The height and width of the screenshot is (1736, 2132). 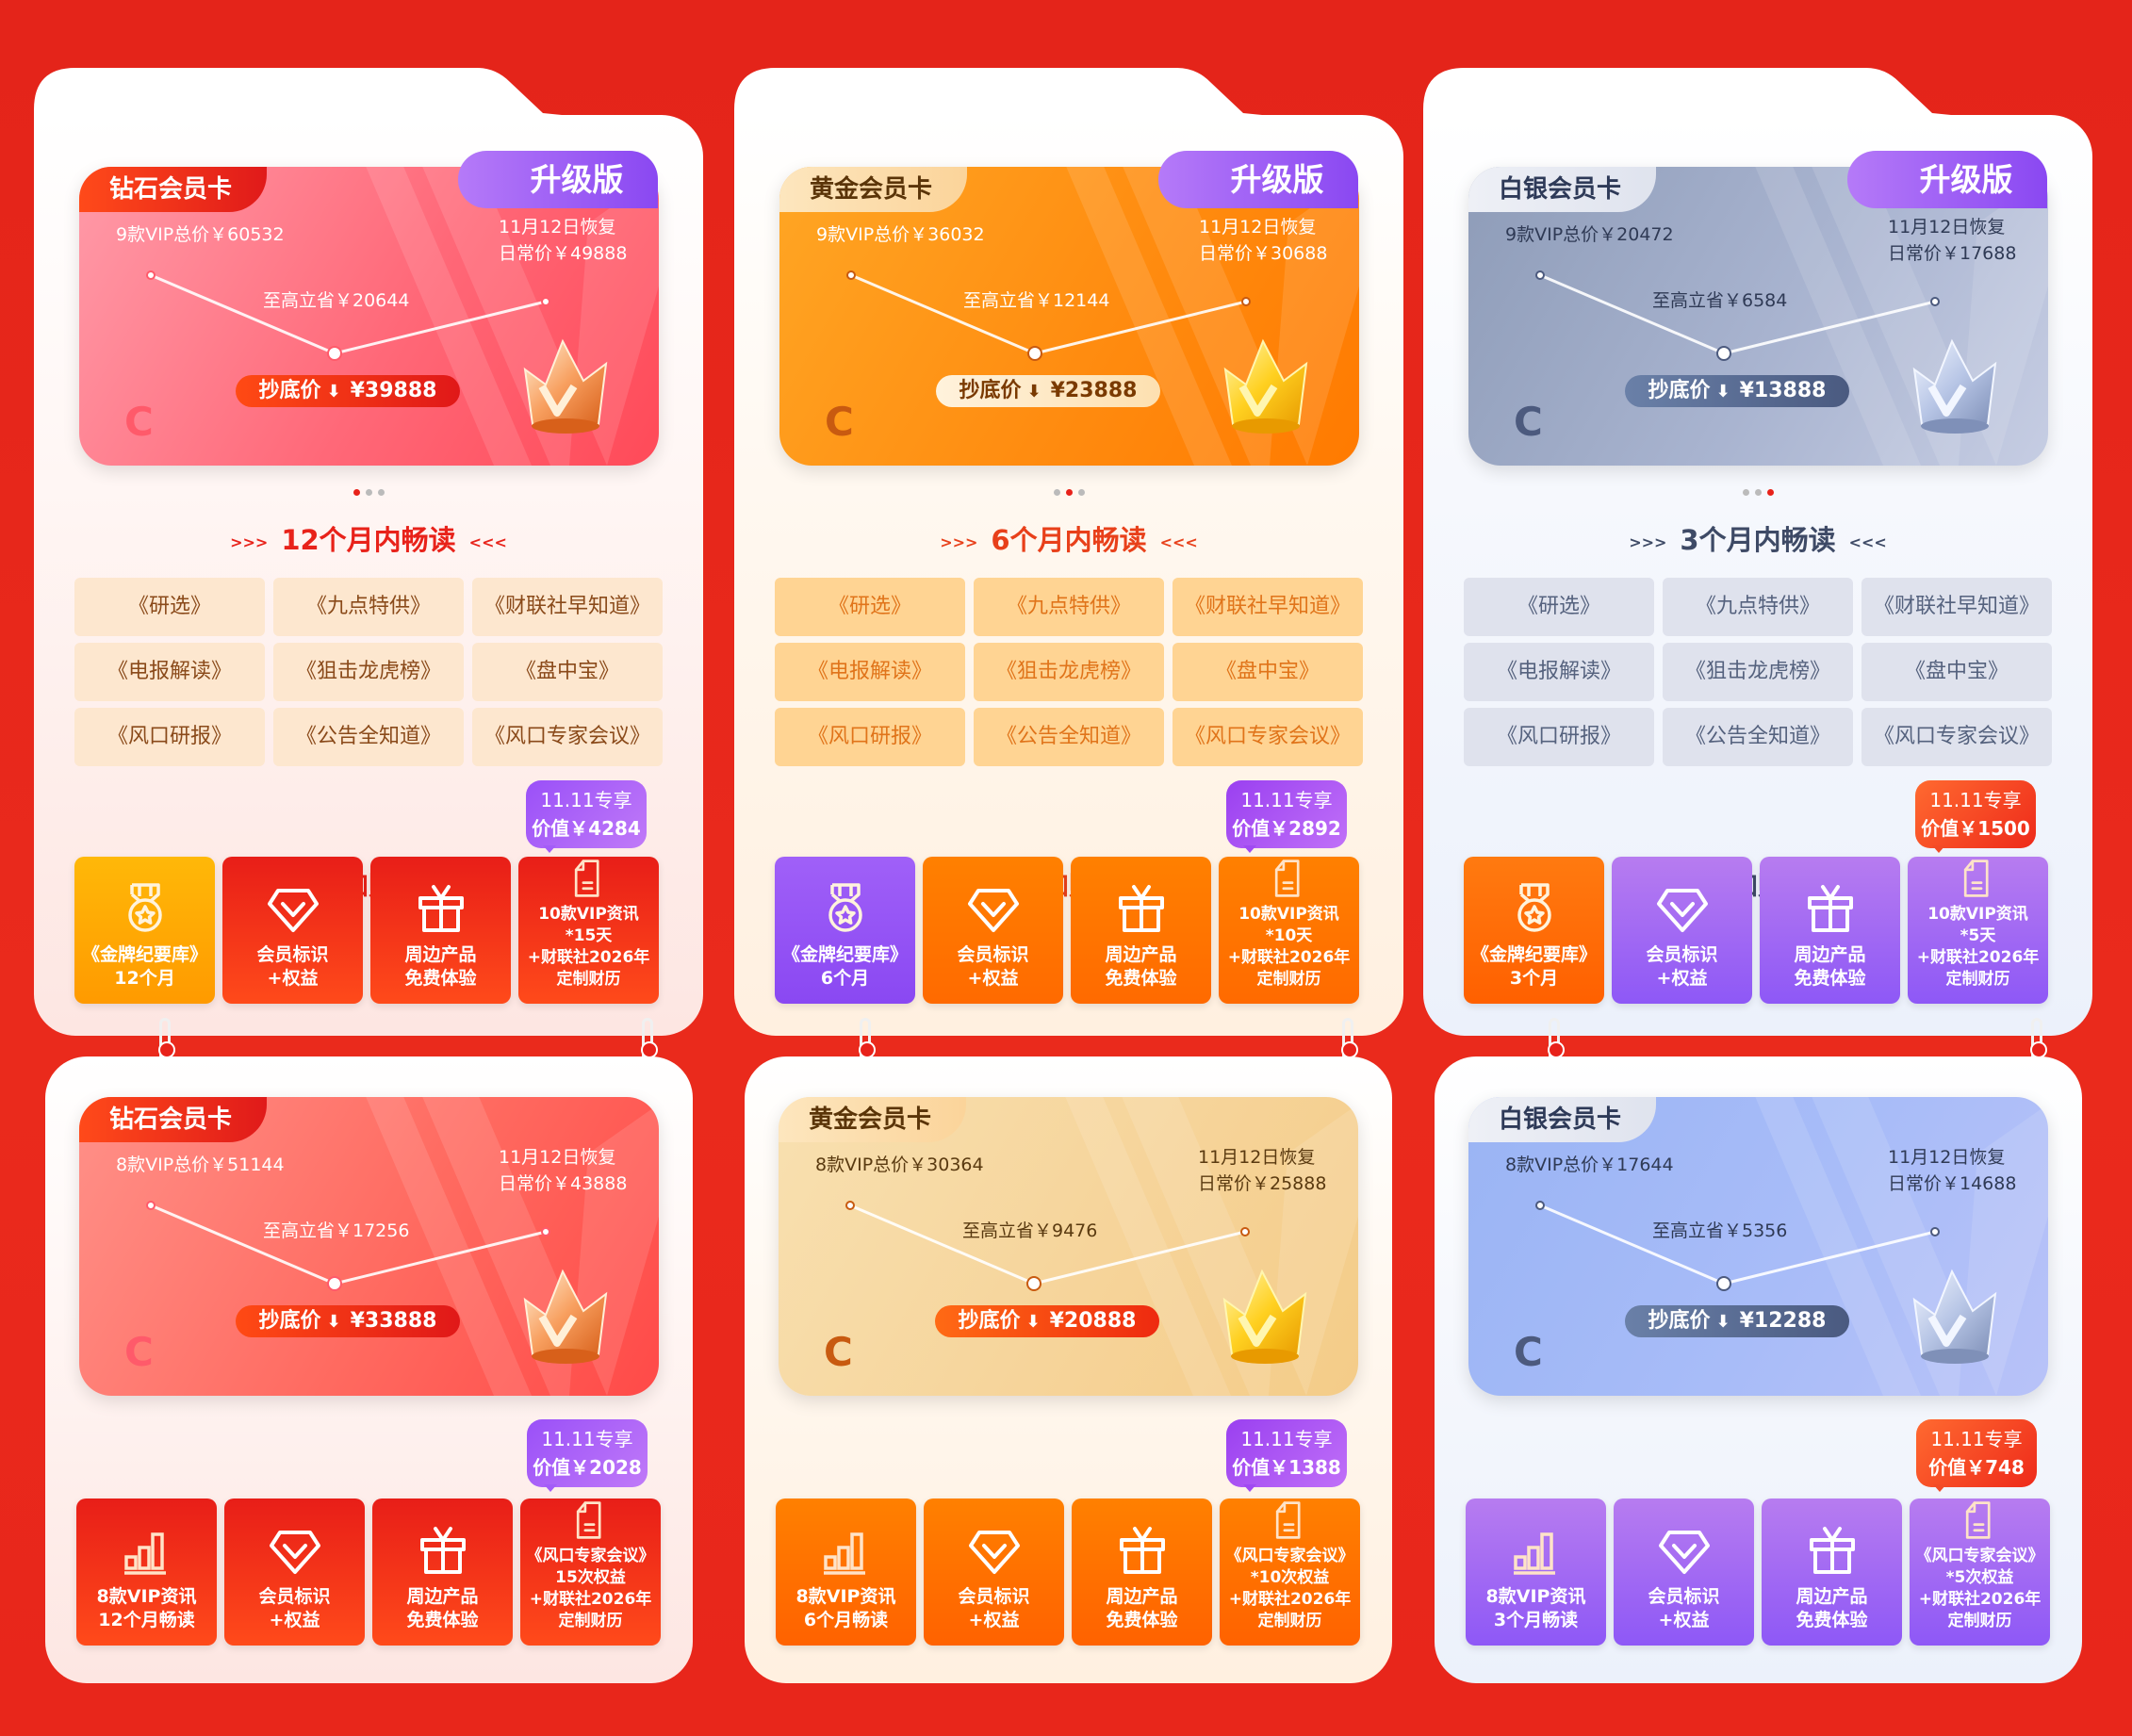 I want to click on floor-price-pill: 抄底价 ⬇ ¥12288, so click(x=1737, y=1321).